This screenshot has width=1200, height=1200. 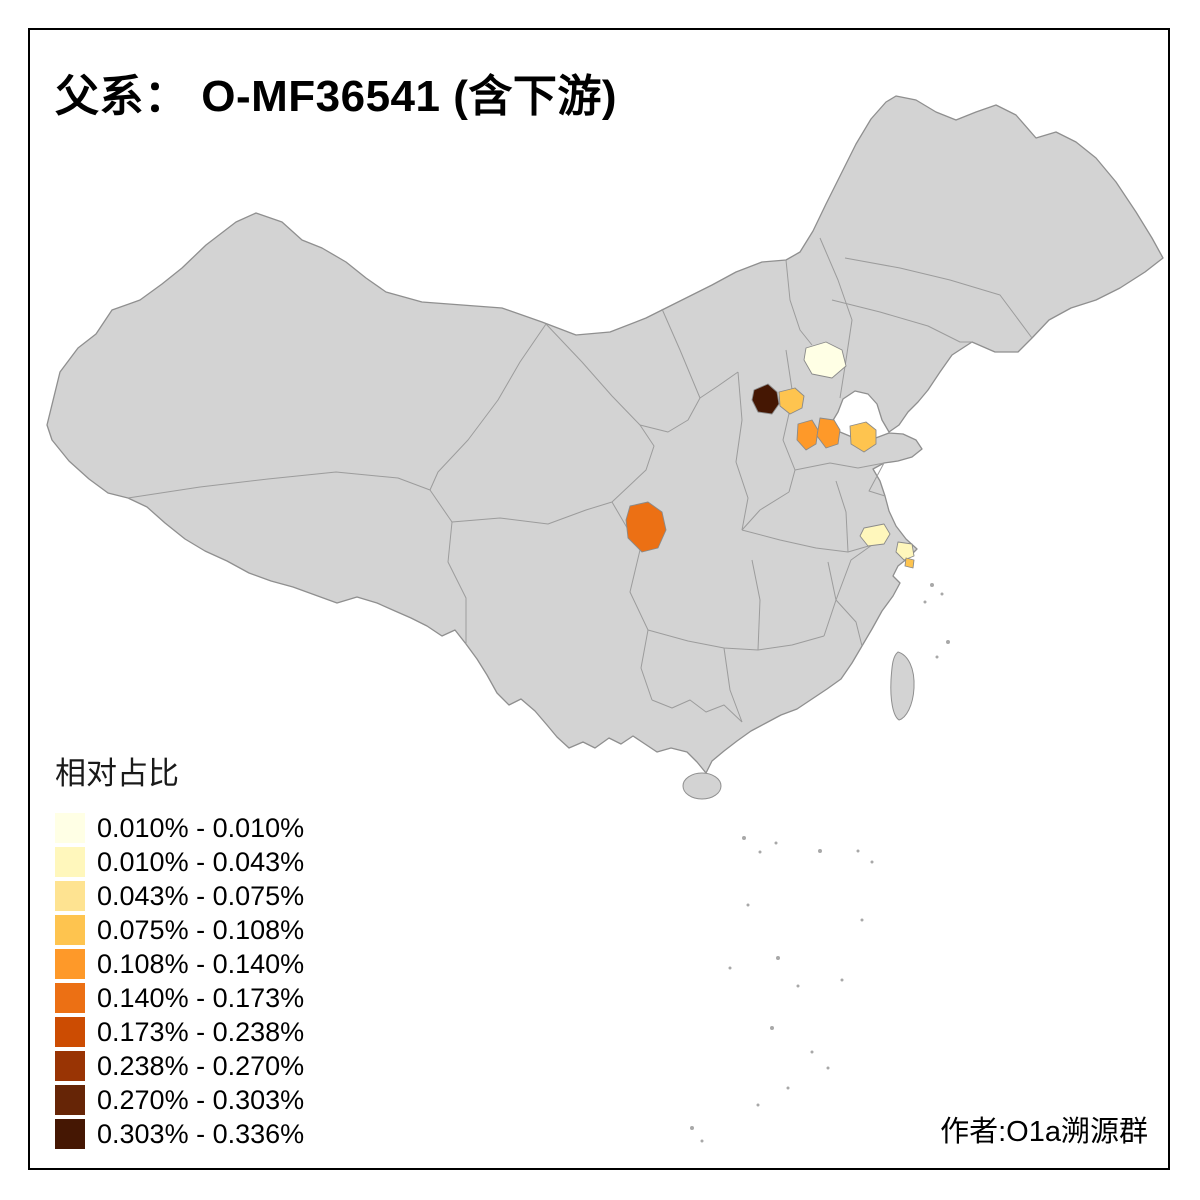 What do you see at coordinates (201, 1099) in the screenshot?
I see `legend-label: 0.270% - 0.303%` at bounding box center [201, 1099].